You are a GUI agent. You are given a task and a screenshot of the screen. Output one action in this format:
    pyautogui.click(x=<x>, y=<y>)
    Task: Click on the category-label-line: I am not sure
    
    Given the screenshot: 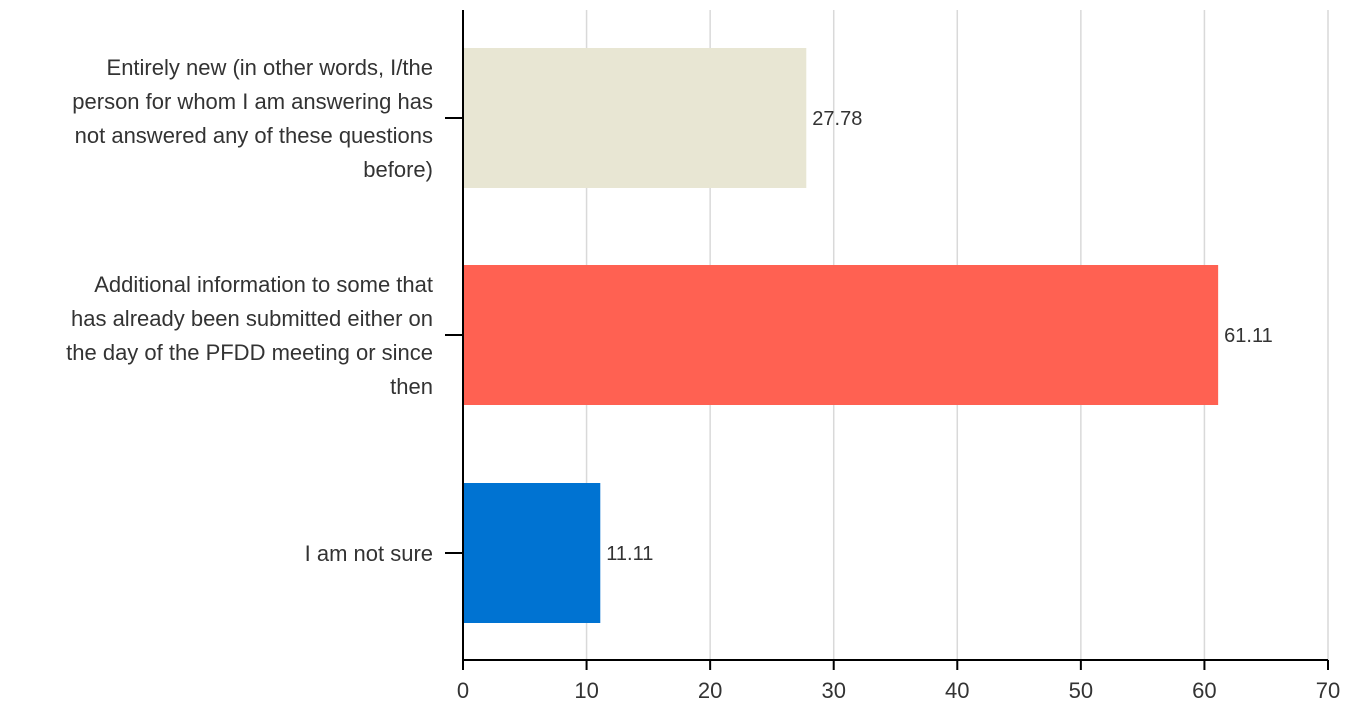 What is the action you would take?
    pyautogui.click(x=369, y=553)
    